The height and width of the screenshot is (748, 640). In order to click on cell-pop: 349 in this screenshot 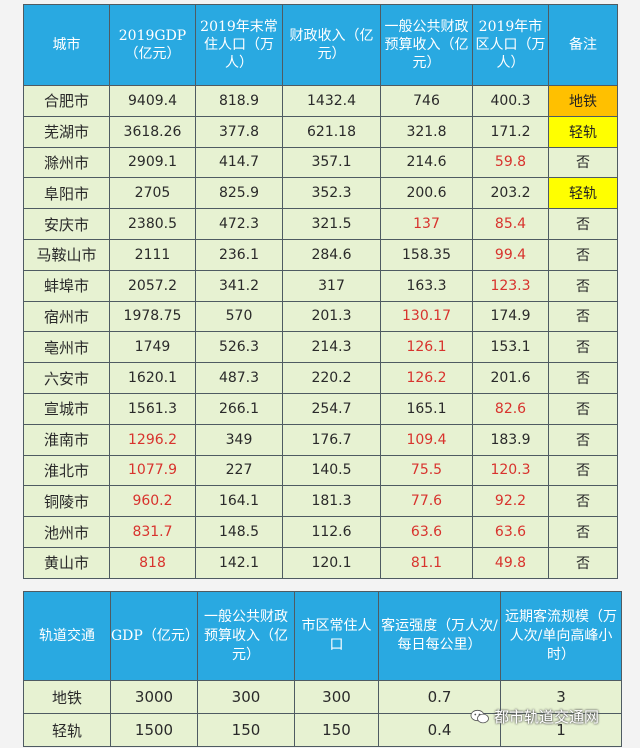, I will do `click(239, 439)`.